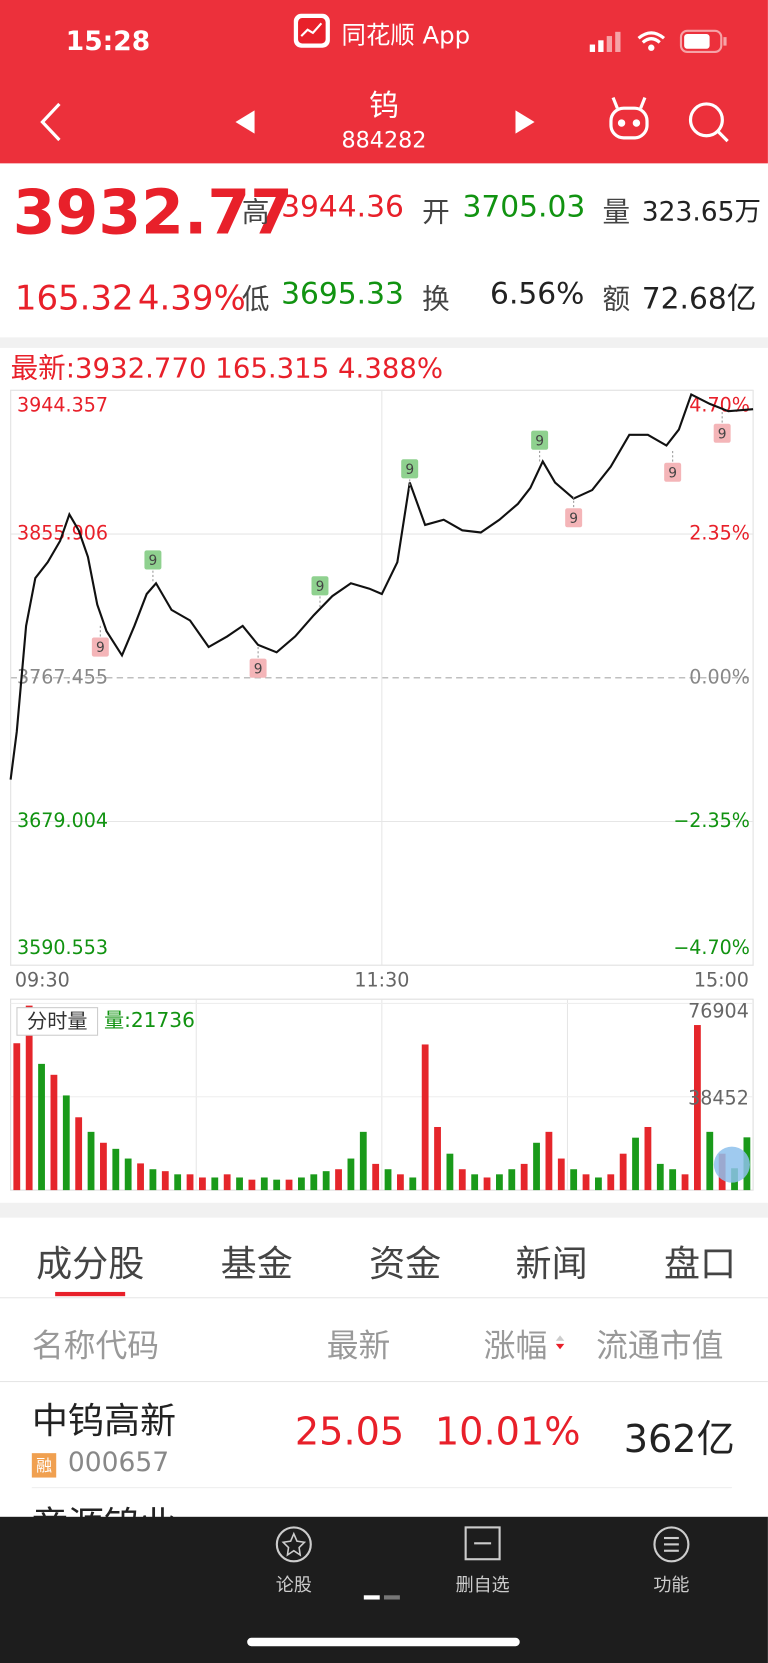 This screenshot has height=1663, width=768. I want to click on header-code: 884282, so click(384, 140).